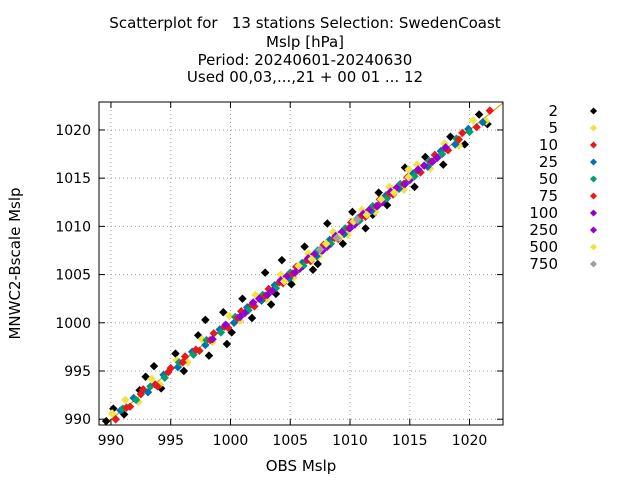 The height and width of the screenshot is (480, 640). I want to click on chart-title-line-2: Mslp [hPa], so click(305, 42).